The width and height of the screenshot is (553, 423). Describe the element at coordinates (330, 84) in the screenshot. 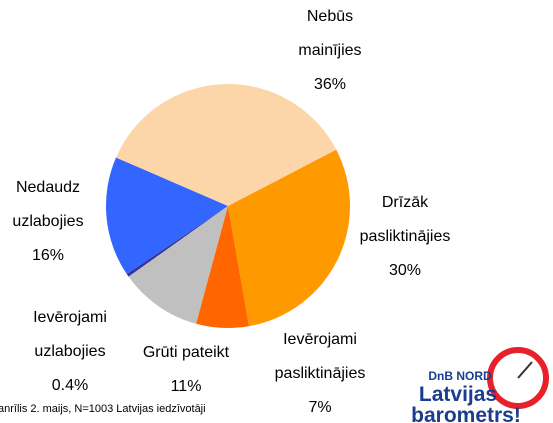

I see `slice-value: 36%` at that location.